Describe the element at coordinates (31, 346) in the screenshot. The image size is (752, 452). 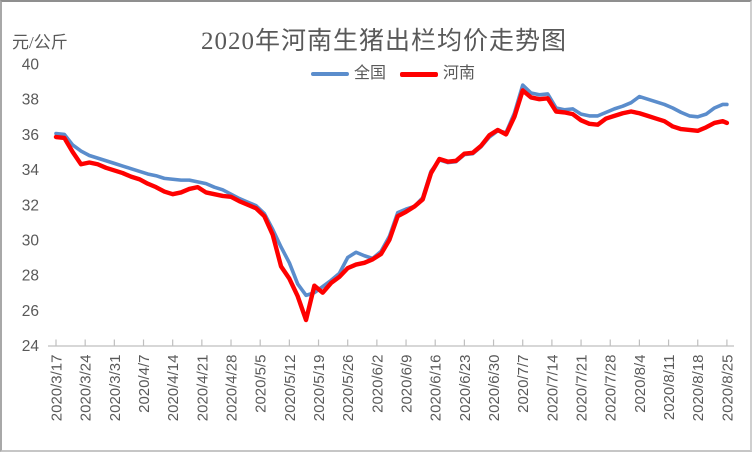
I see `y-axis-label: 24` at that location.